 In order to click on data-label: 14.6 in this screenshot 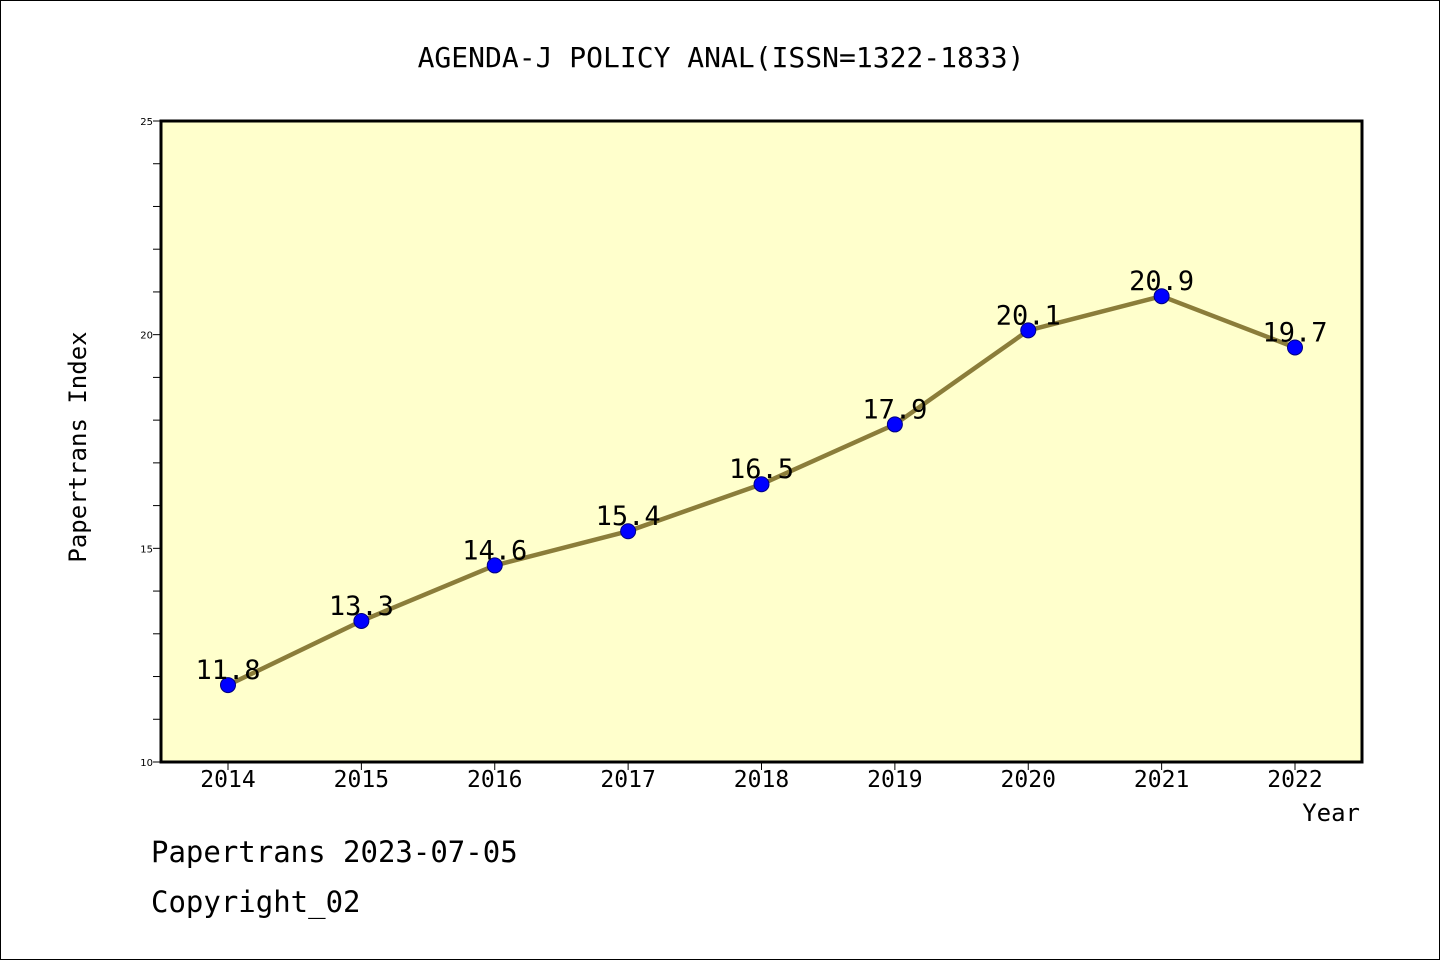, I will do `click(494, 550)`.